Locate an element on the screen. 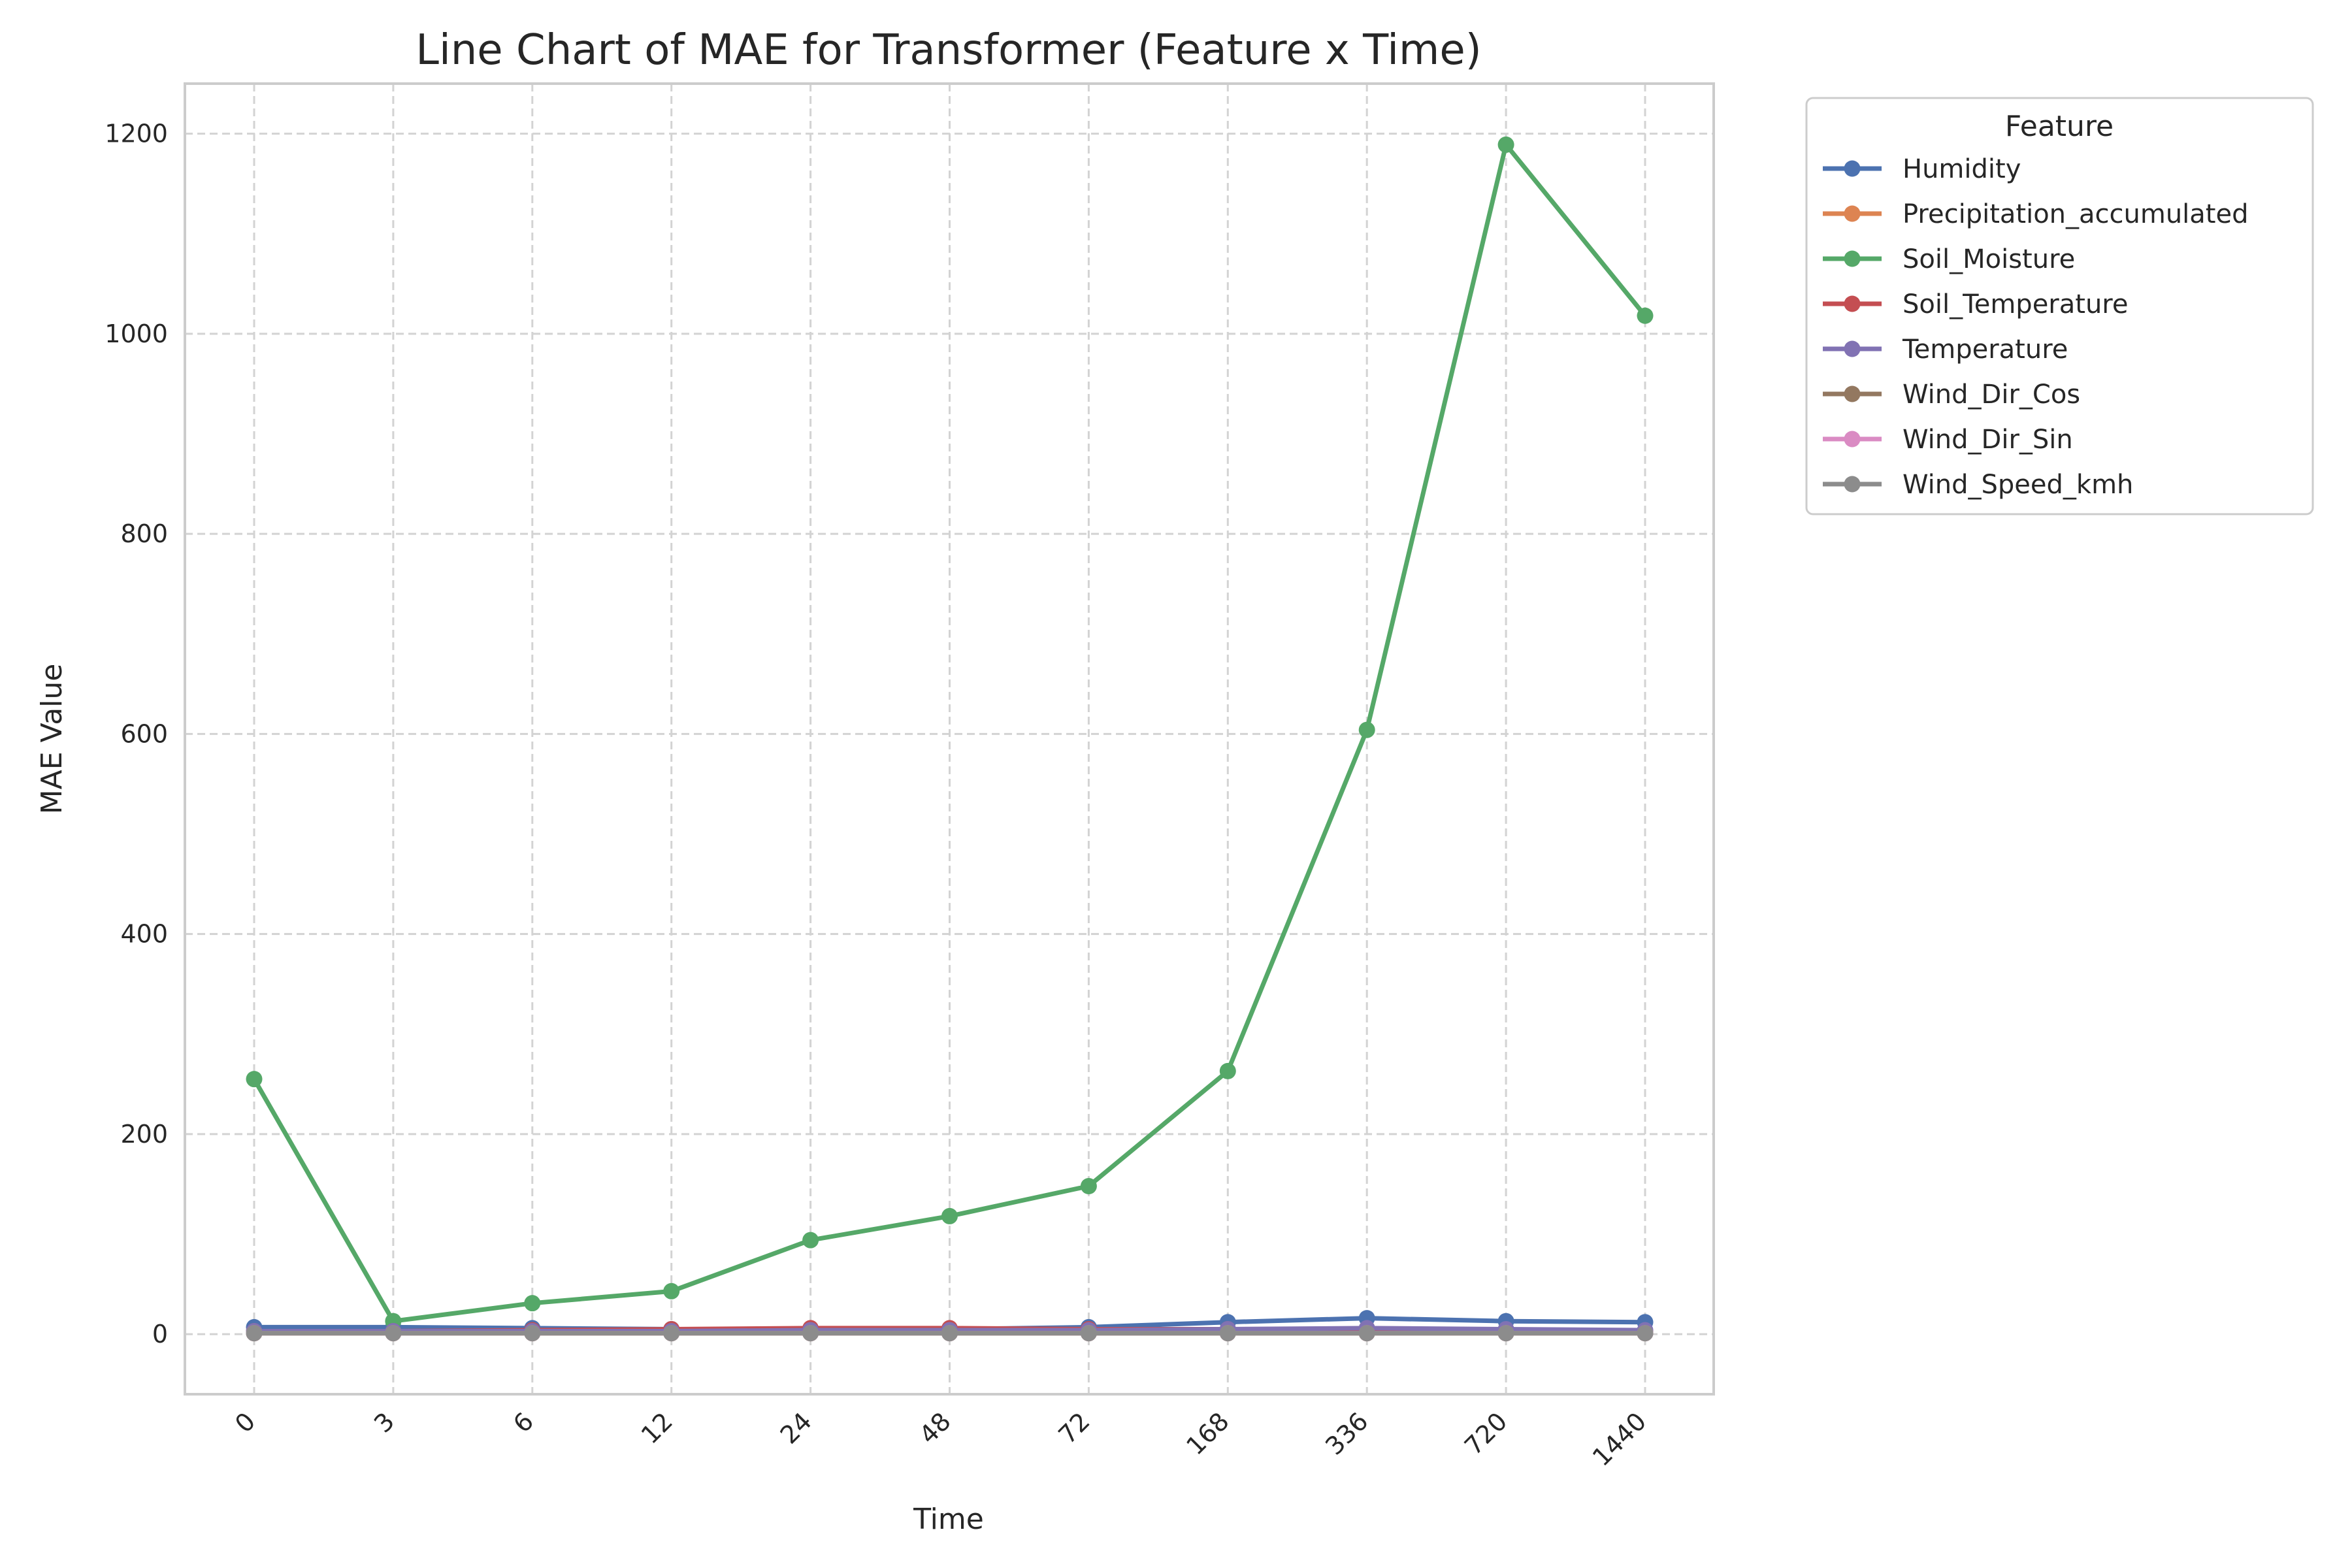 The height and width of the screenshot is (1568, 2352). legend-item-wind-speed-kmh: Wind_Speed_kmh is located at coordinates (1978, 485).